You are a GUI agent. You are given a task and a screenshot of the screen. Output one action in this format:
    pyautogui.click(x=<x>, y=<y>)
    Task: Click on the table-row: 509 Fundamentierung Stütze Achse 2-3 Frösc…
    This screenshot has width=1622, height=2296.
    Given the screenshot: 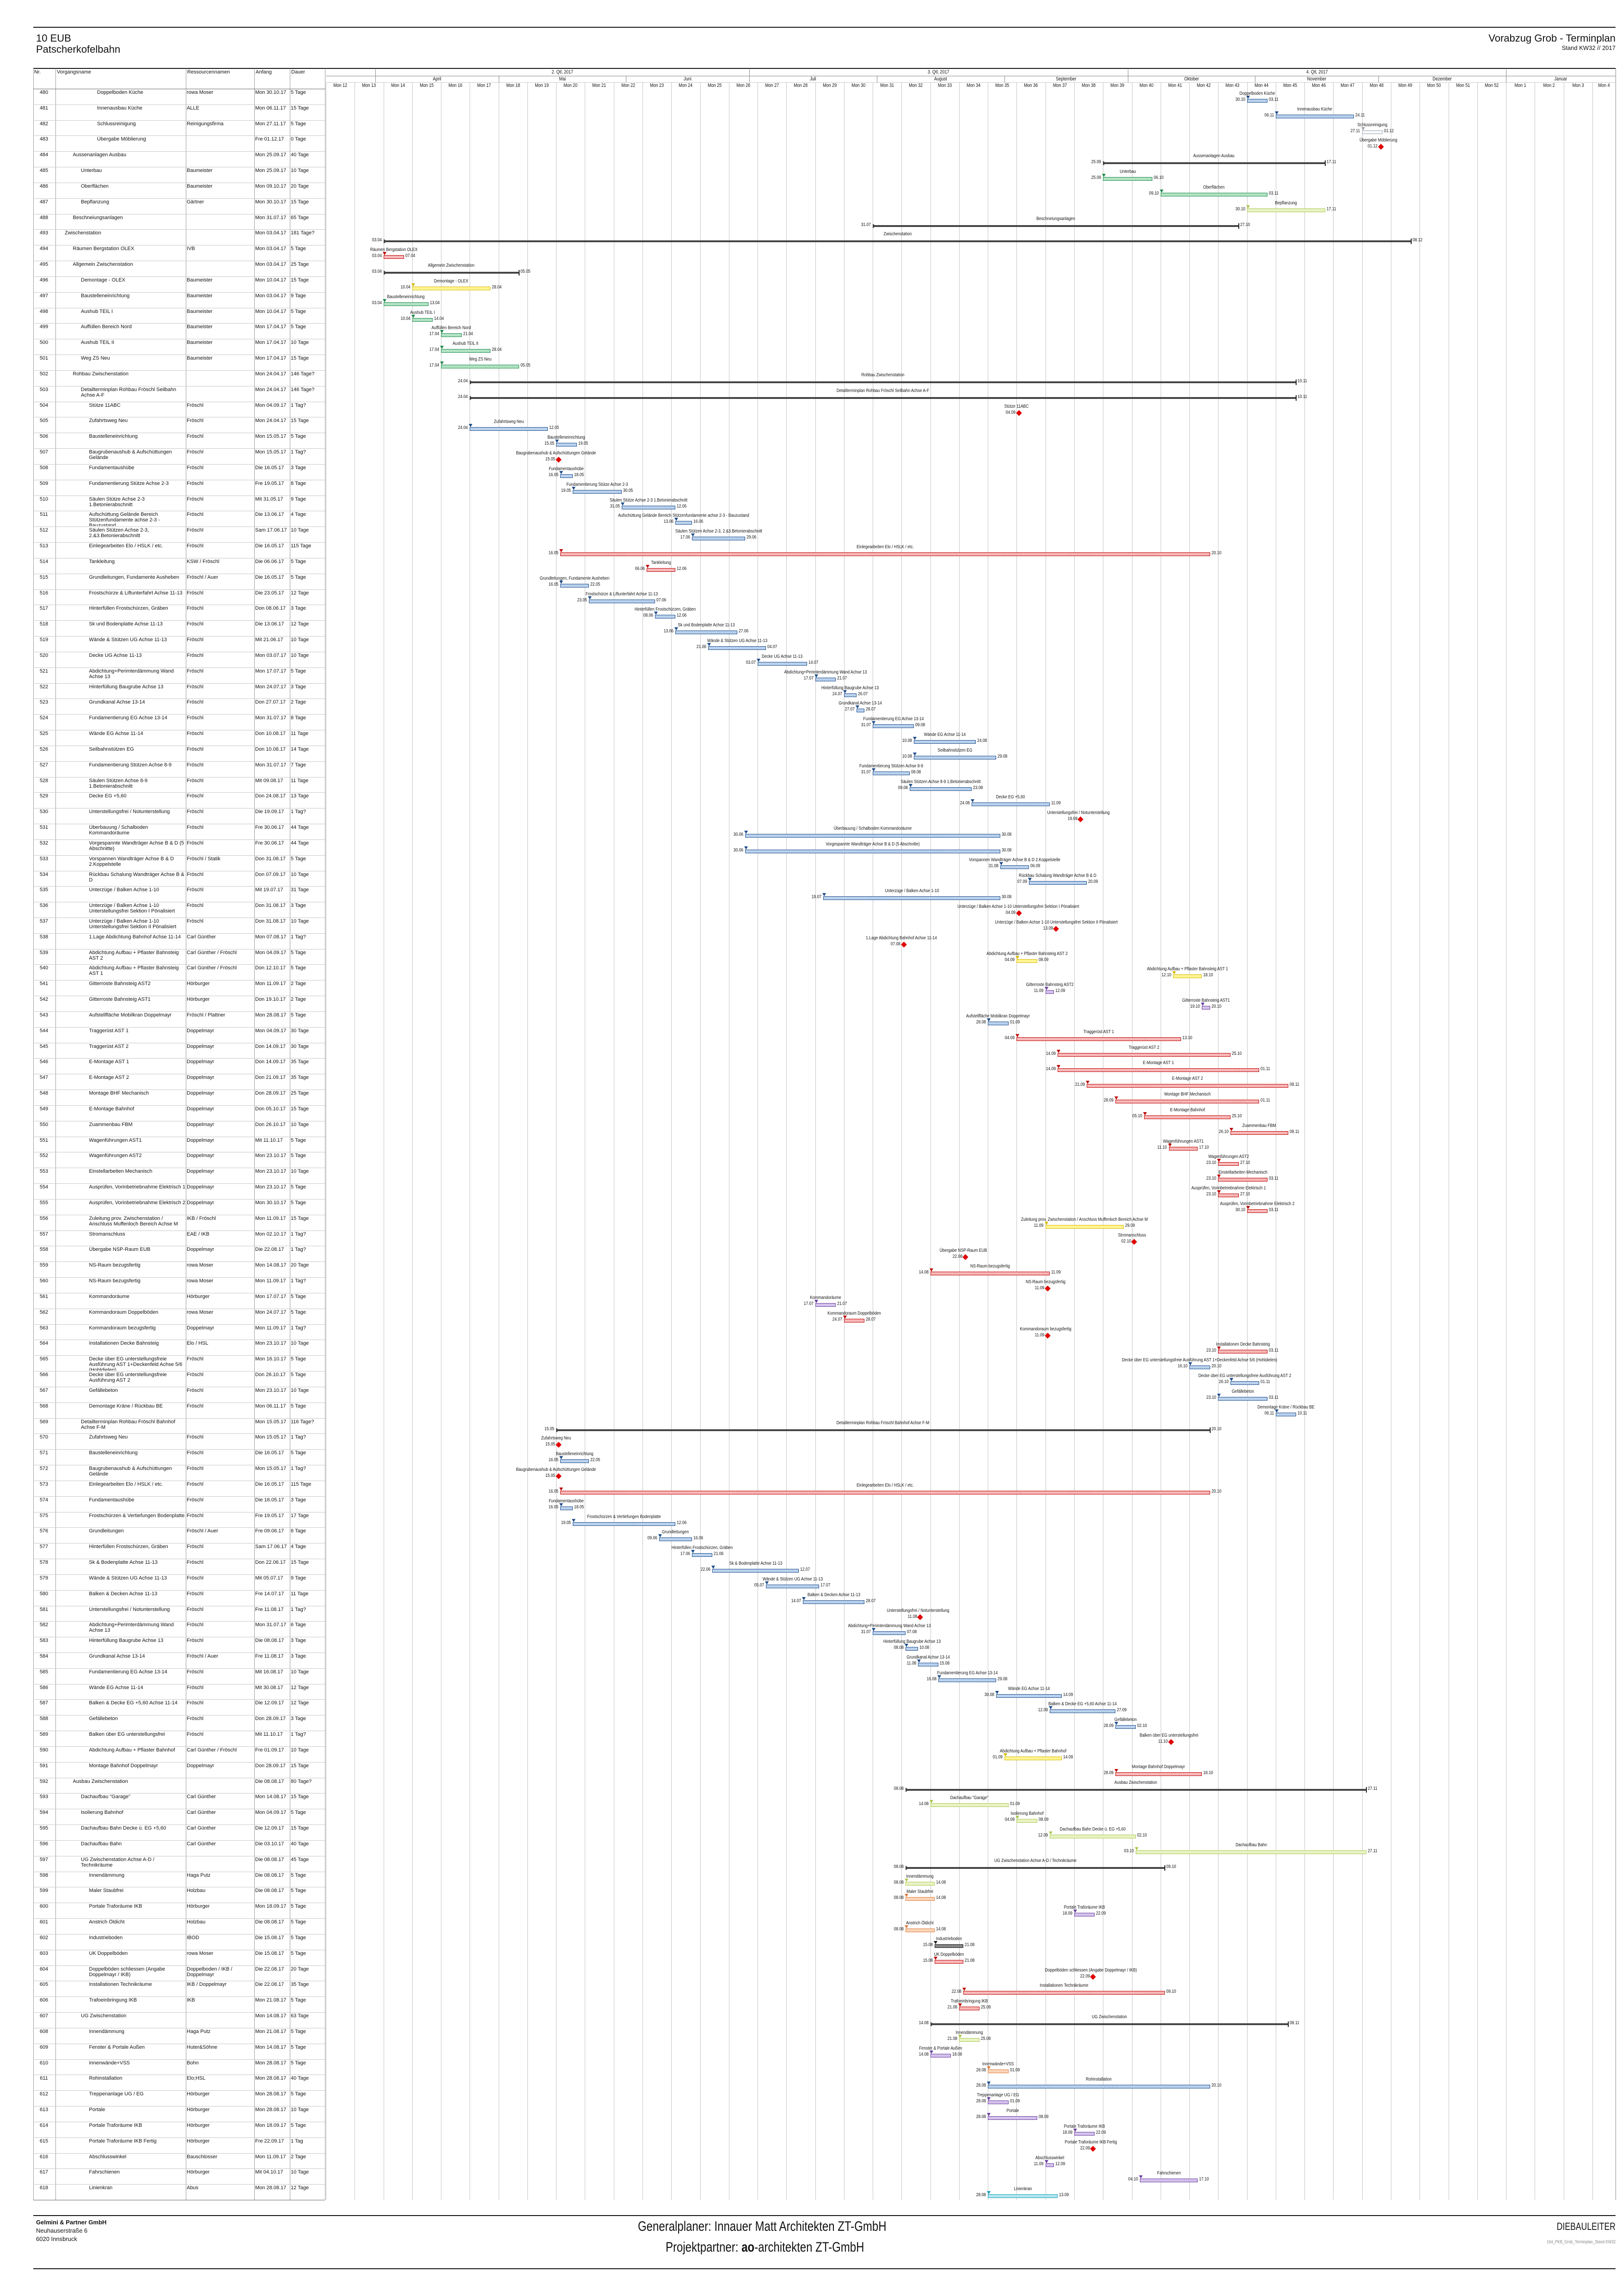 What is the action you would take?
    pyautogui.click(x=179, y=488)
    